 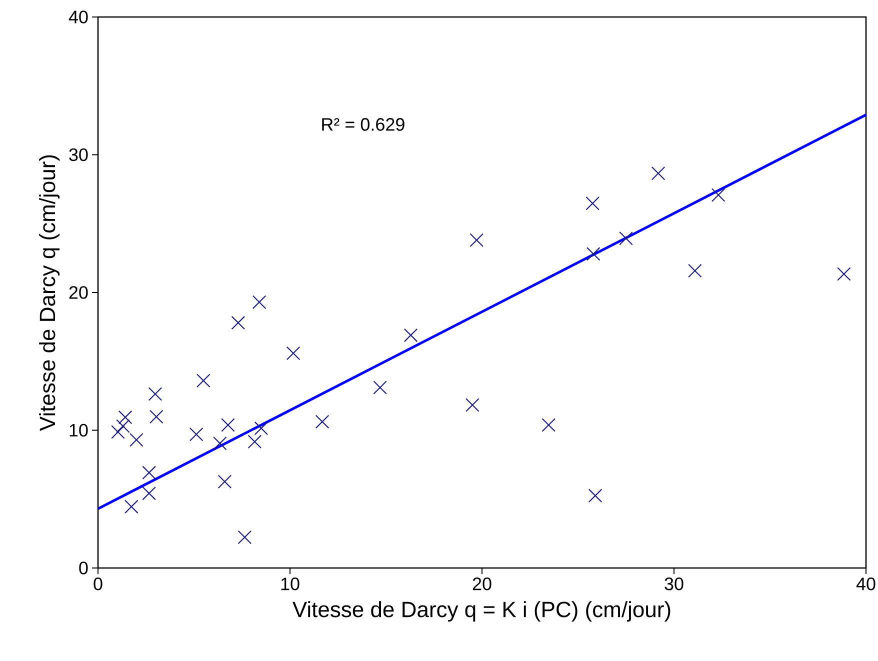 What do you see at coordinates (363, 124) in the screenshot?
I see `annotation: R² = 0.629` at bounding box center [363, 124].